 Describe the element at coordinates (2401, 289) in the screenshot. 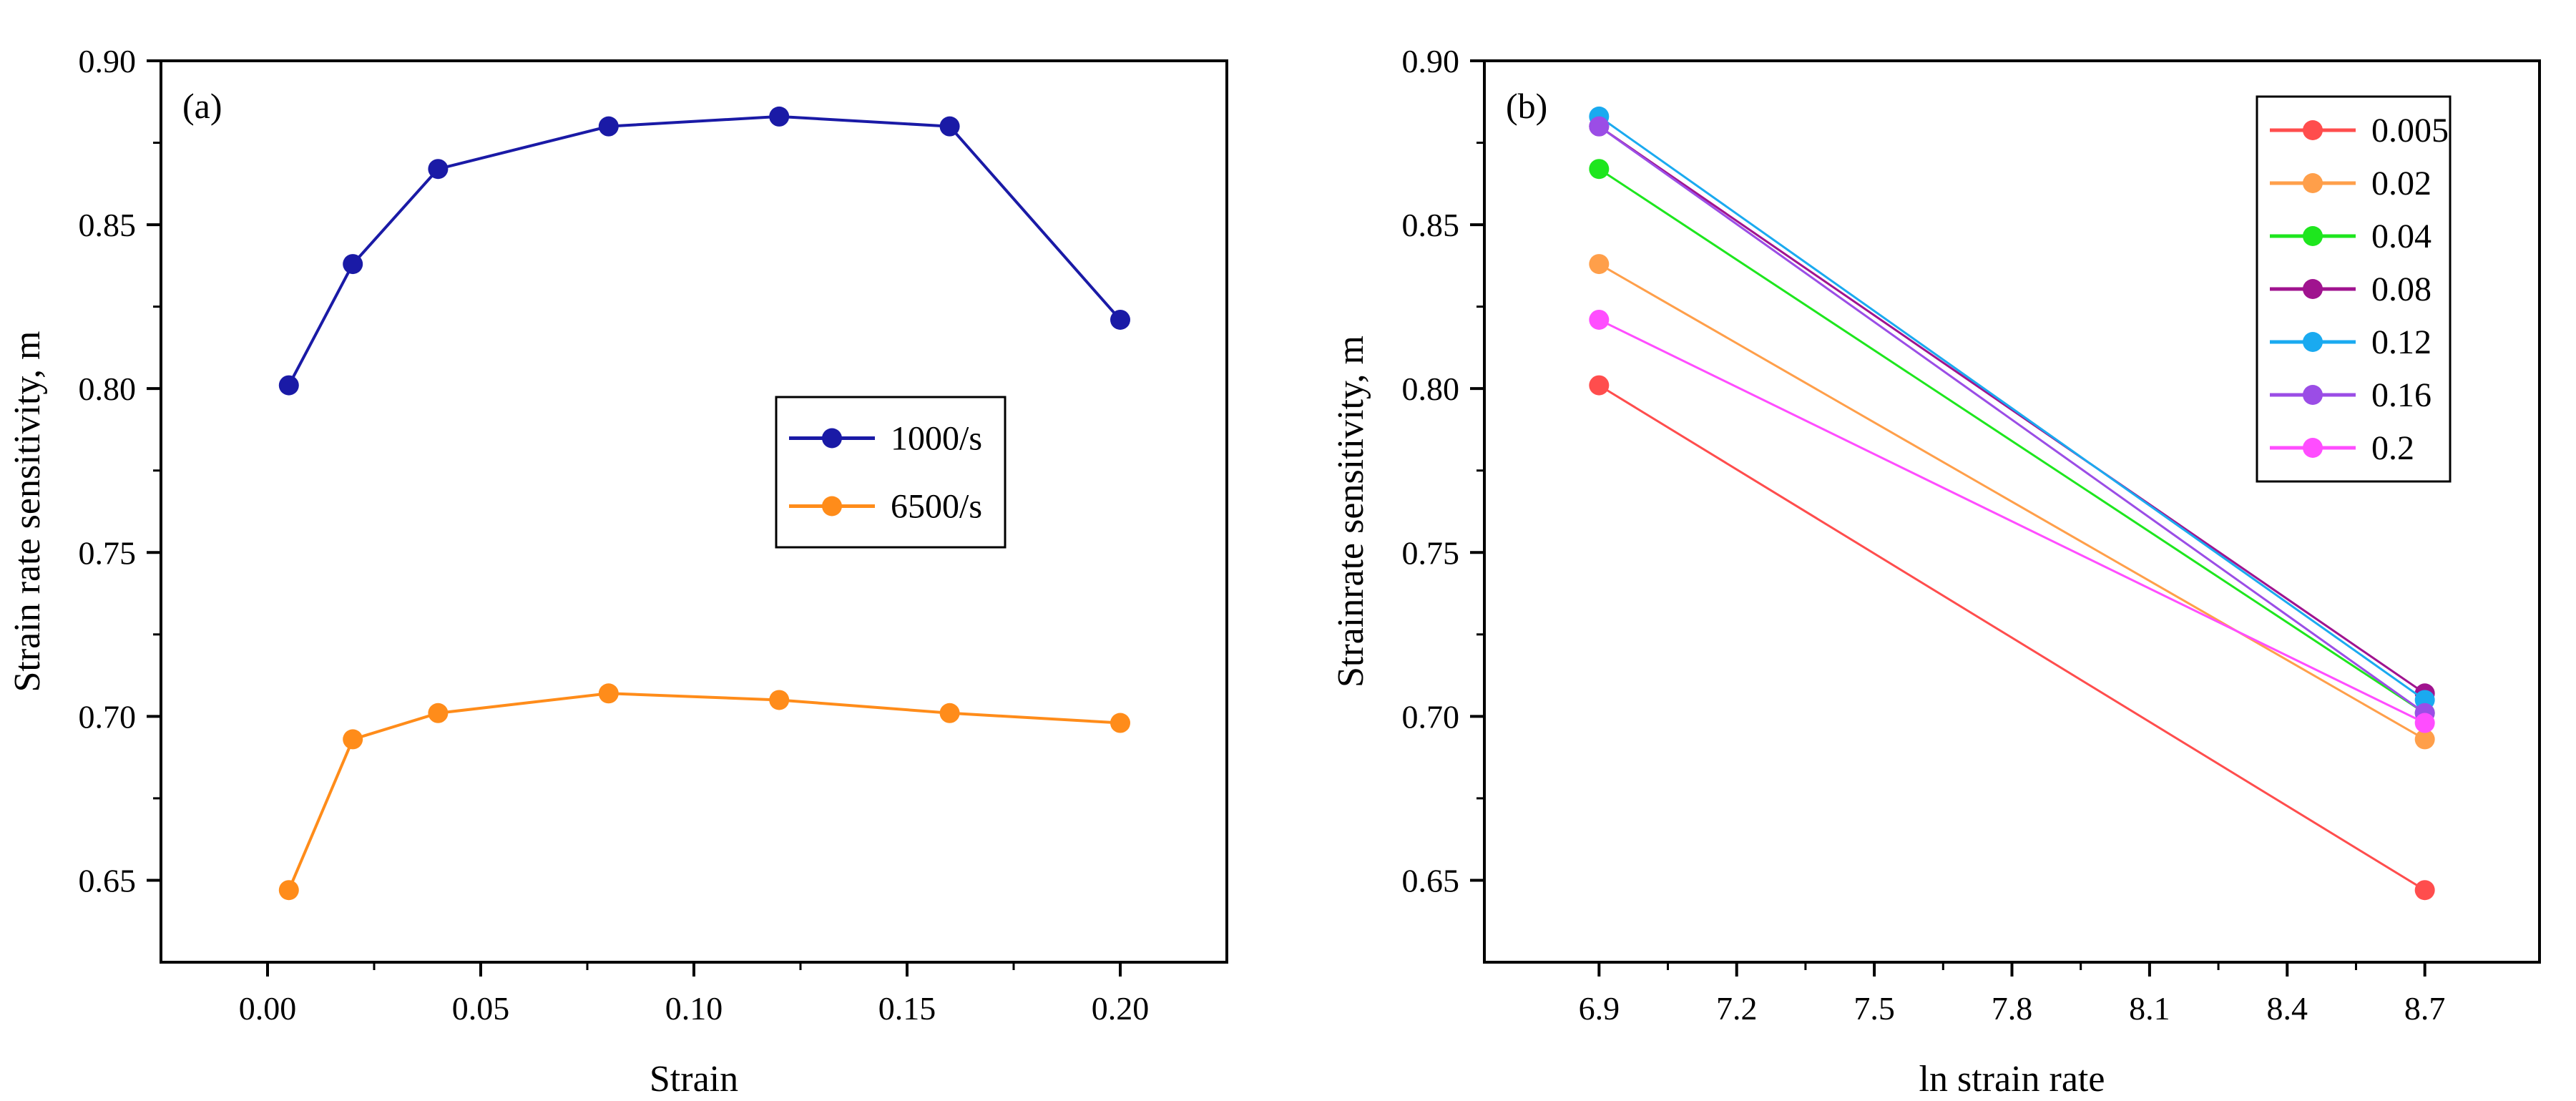

I see `legend-label: 0.08` at that location.